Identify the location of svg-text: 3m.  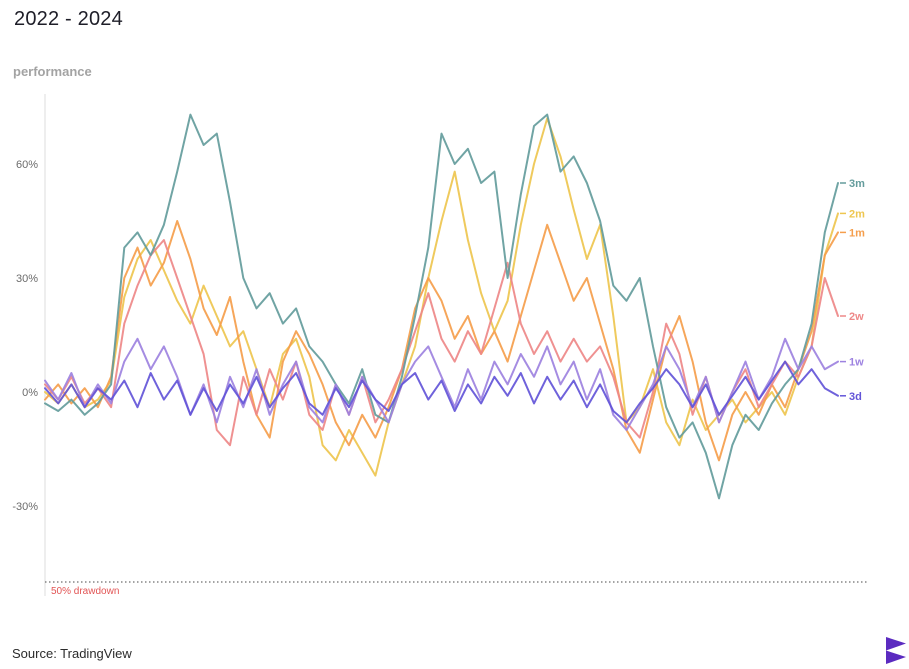
(857, 184).